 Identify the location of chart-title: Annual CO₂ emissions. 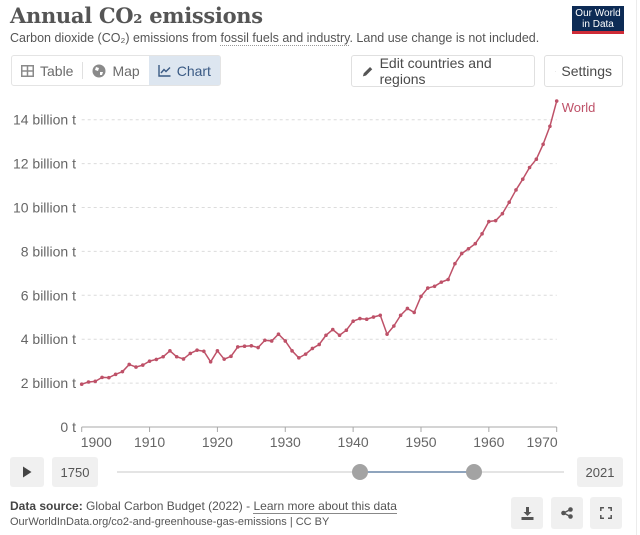
(136, 15).